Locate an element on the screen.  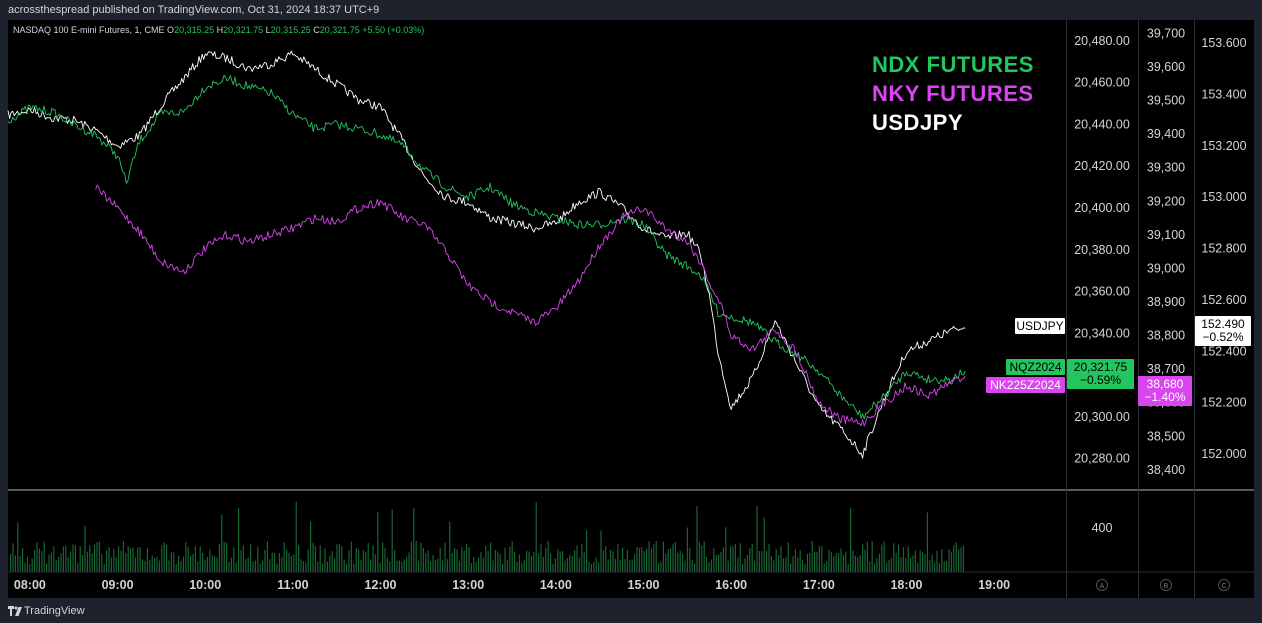
axis-c-tick: 152.800 is located at coordinates (1223, 249).